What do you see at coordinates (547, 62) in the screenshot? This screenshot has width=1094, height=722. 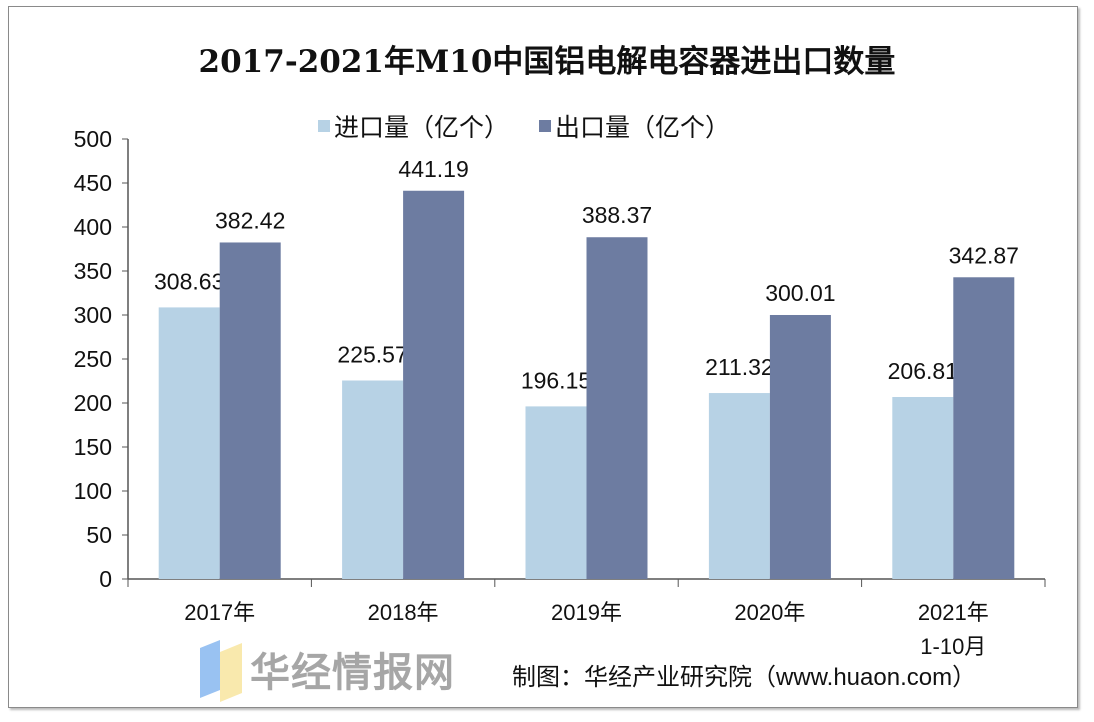 I see `chart-title: 2017-2021年M10中国铝电解电容器进出口数量` at bounding box center [547, 62].